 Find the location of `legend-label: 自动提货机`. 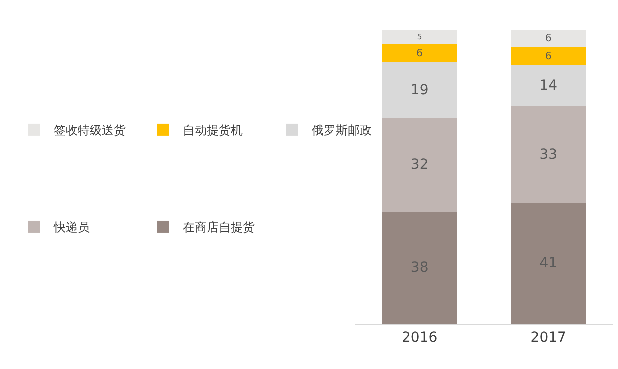

legend-label: 自动提货机 is located at coordinates (213, 131).